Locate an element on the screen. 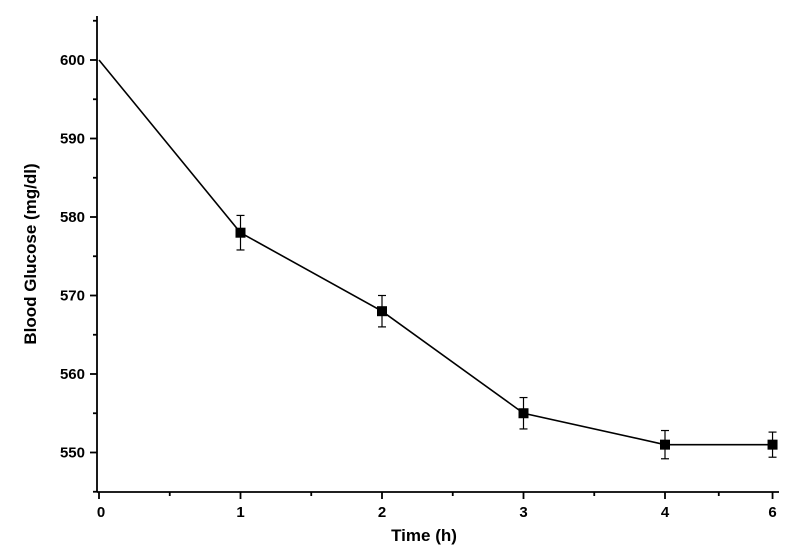 The image size is (800, 558). x-ticks: 0 1 2 3 4 6 is located at coordinates (437, 506).